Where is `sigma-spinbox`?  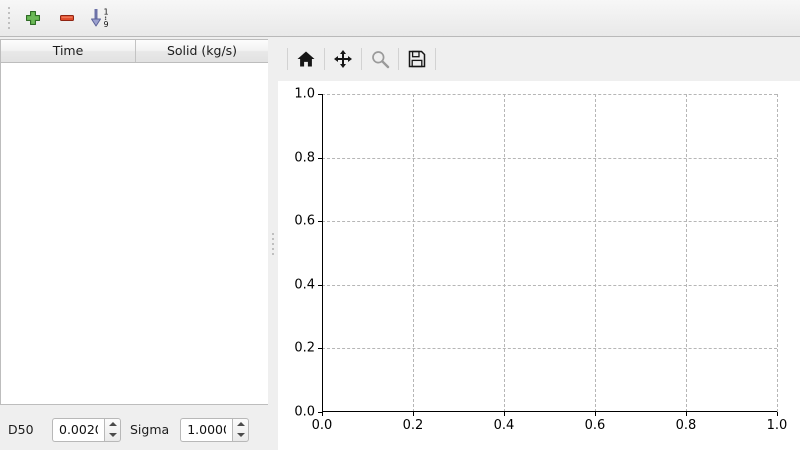 sigma-spinbox is located at coordinates (215, 429).